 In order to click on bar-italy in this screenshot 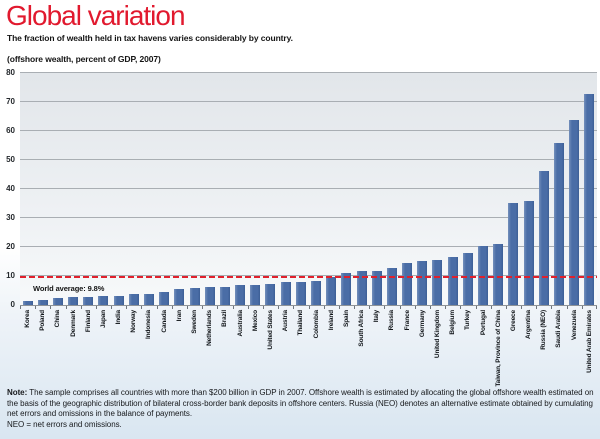, I will do `click(376, 288)`.